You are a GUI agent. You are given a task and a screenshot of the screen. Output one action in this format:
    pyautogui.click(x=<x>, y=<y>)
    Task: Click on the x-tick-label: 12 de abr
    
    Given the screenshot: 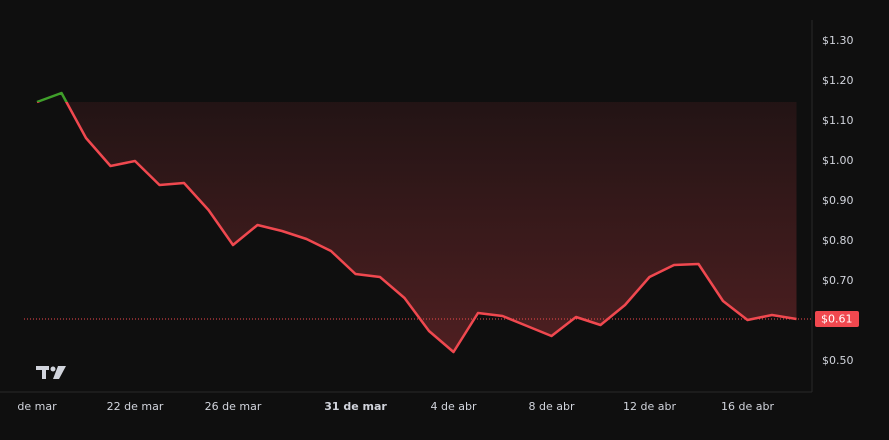 What is the action you would take?
    pyautogui.click(x=649, y=406)
    